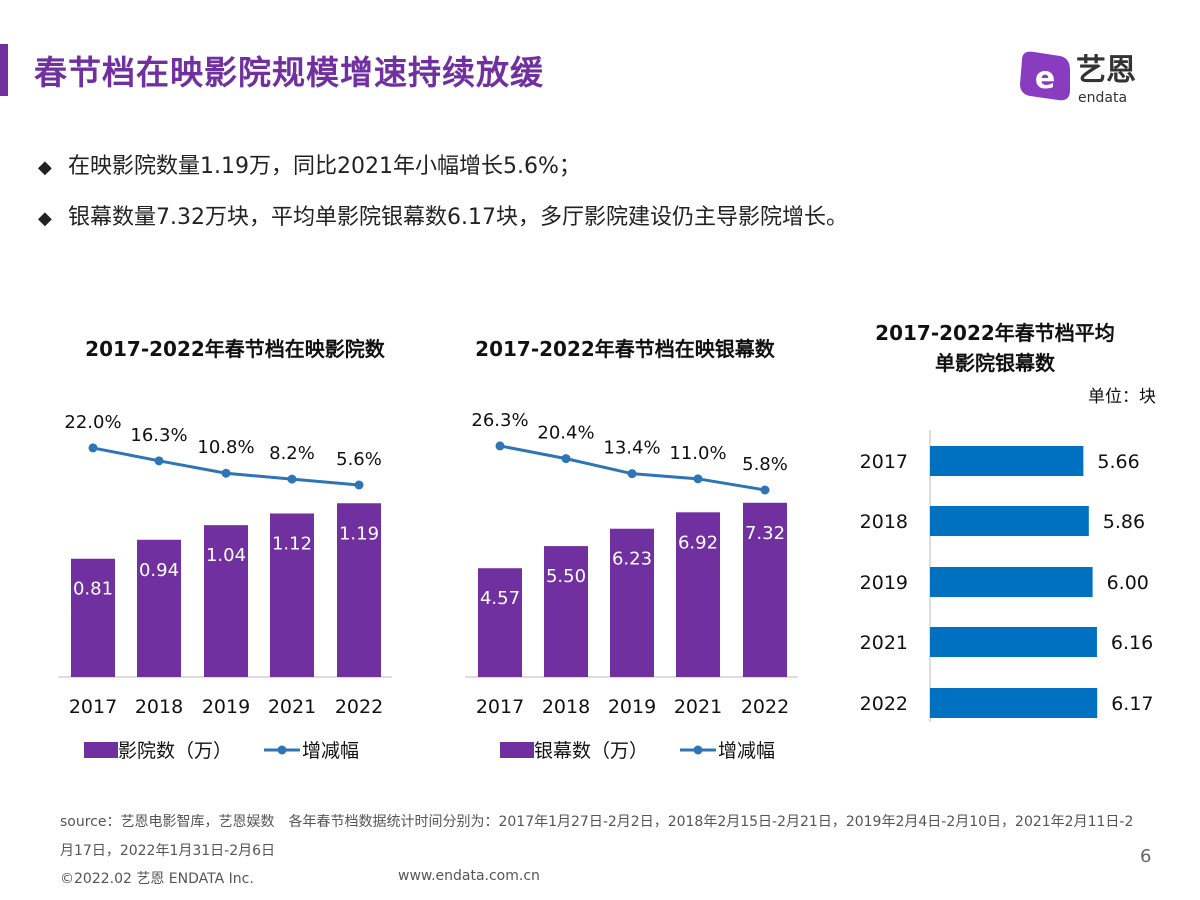 This screenshot has height=900, width=1200. I want to click on y-tick-label: 2021, so click(884, 643).